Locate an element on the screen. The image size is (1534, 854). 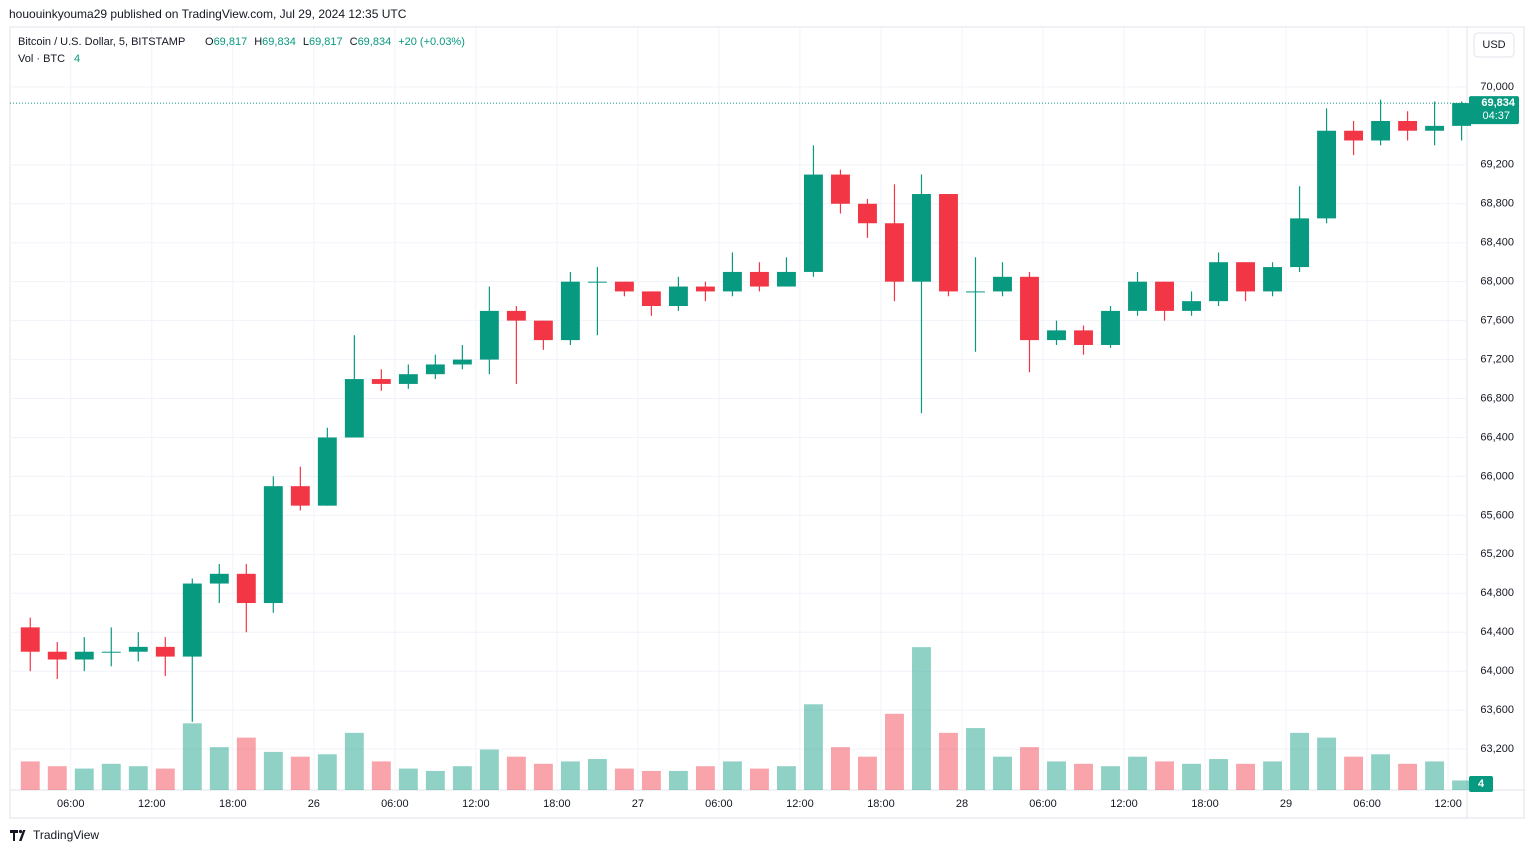
x-tick-label: 26 is located at coordinates (314, 804).